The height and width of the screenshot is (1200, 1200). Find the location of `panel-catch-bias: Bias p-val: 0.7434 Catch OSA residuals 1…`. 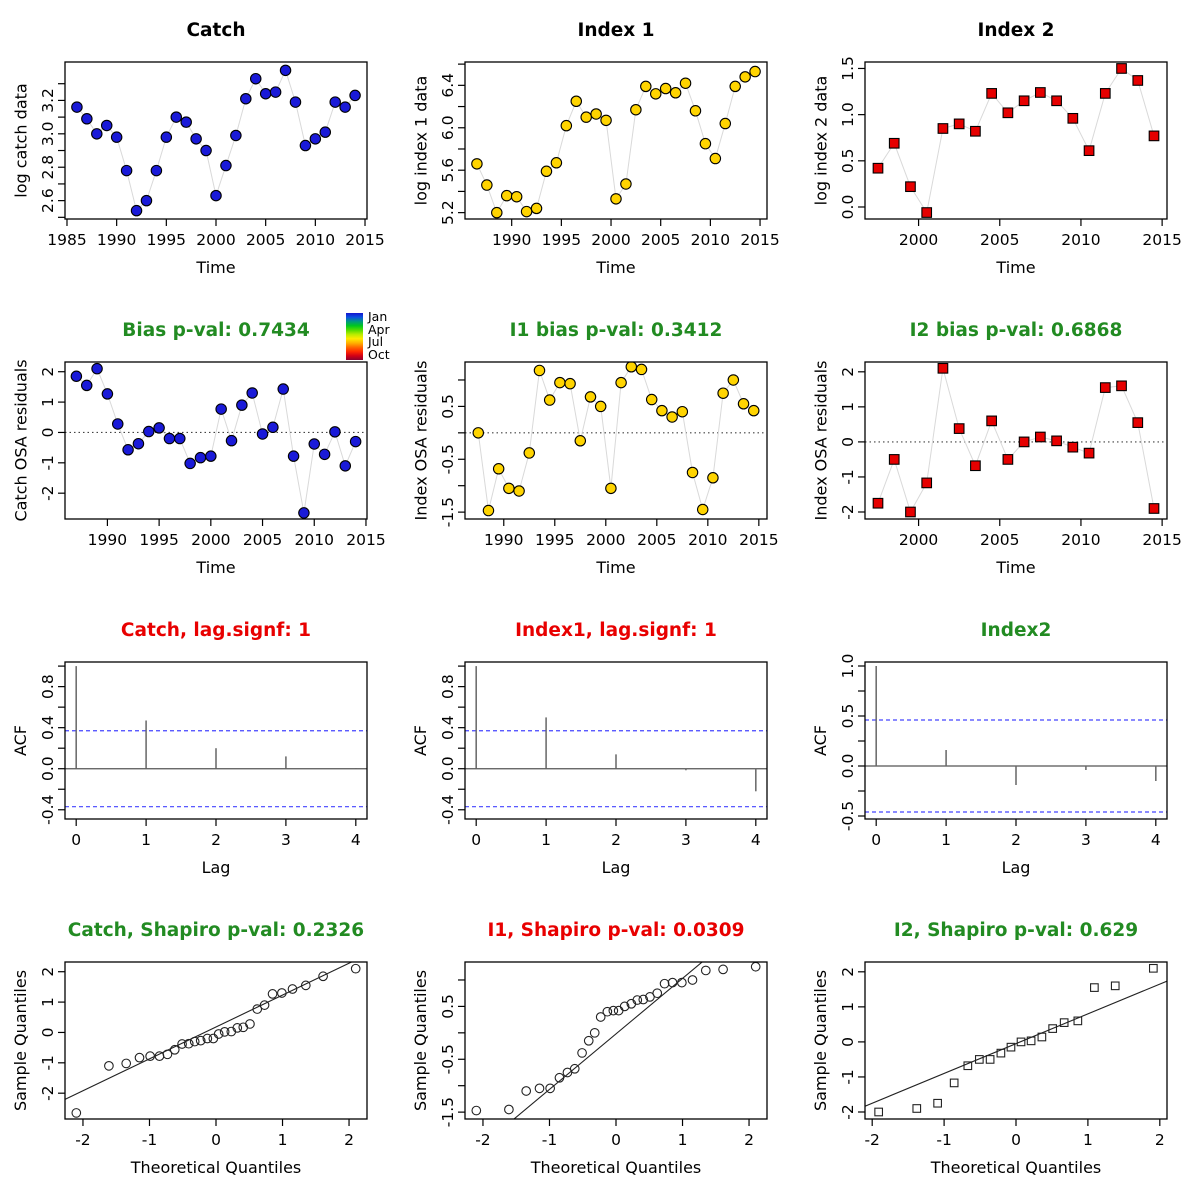

panel-catch-bias: Bias p-val: 0.7434 Catch OSA residuals 1… is located at coordinates (200, 450).